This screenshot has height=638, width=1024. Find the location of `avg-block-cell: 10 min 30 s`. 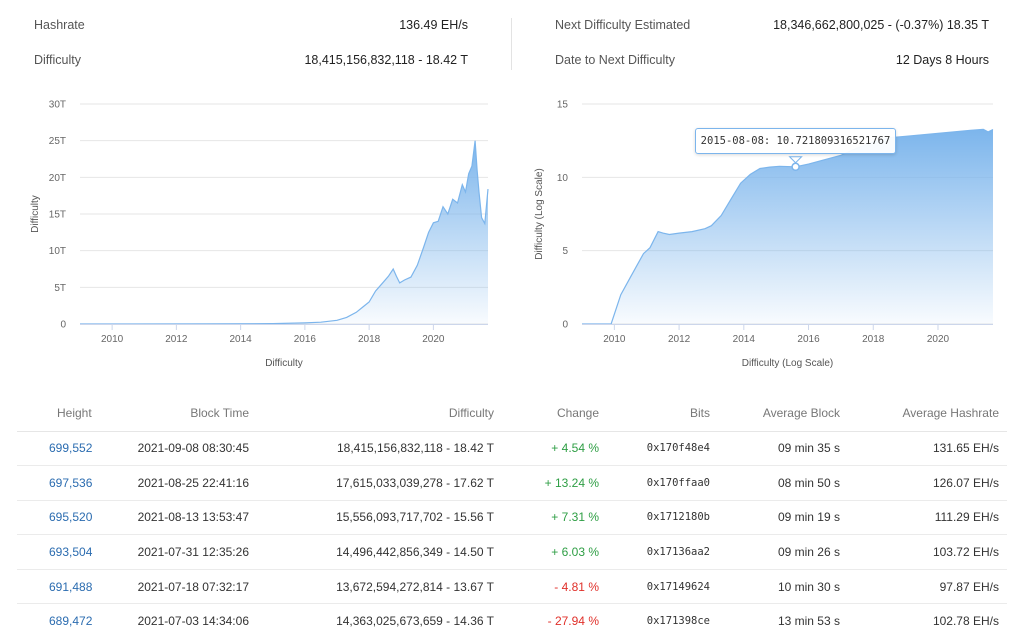

avg-block-cell: 10 min 30 s is located at coordinates (775, 587).